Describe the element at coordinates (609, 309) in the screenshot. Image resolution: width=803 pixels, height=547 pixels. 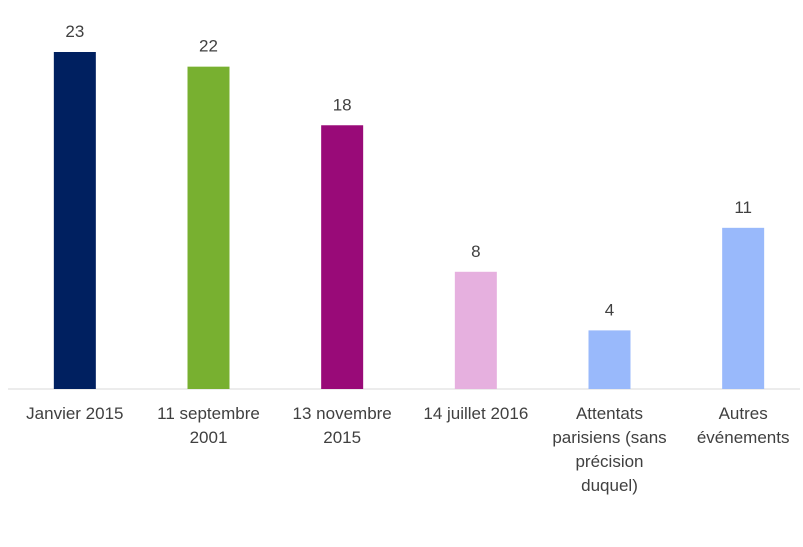
I see `value-label: 4` at that location.